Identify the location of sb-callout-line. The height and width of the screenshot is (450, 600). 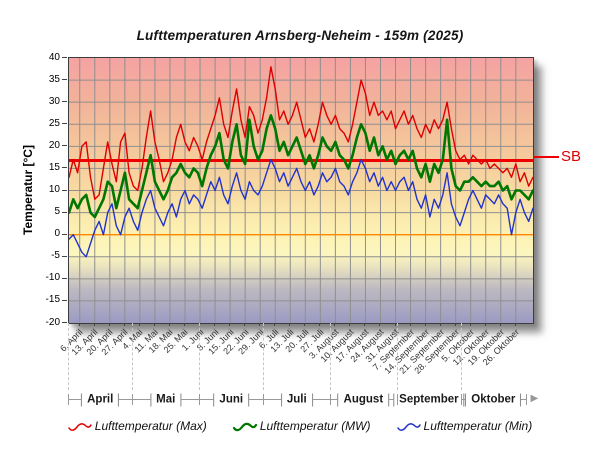
(546, 157).